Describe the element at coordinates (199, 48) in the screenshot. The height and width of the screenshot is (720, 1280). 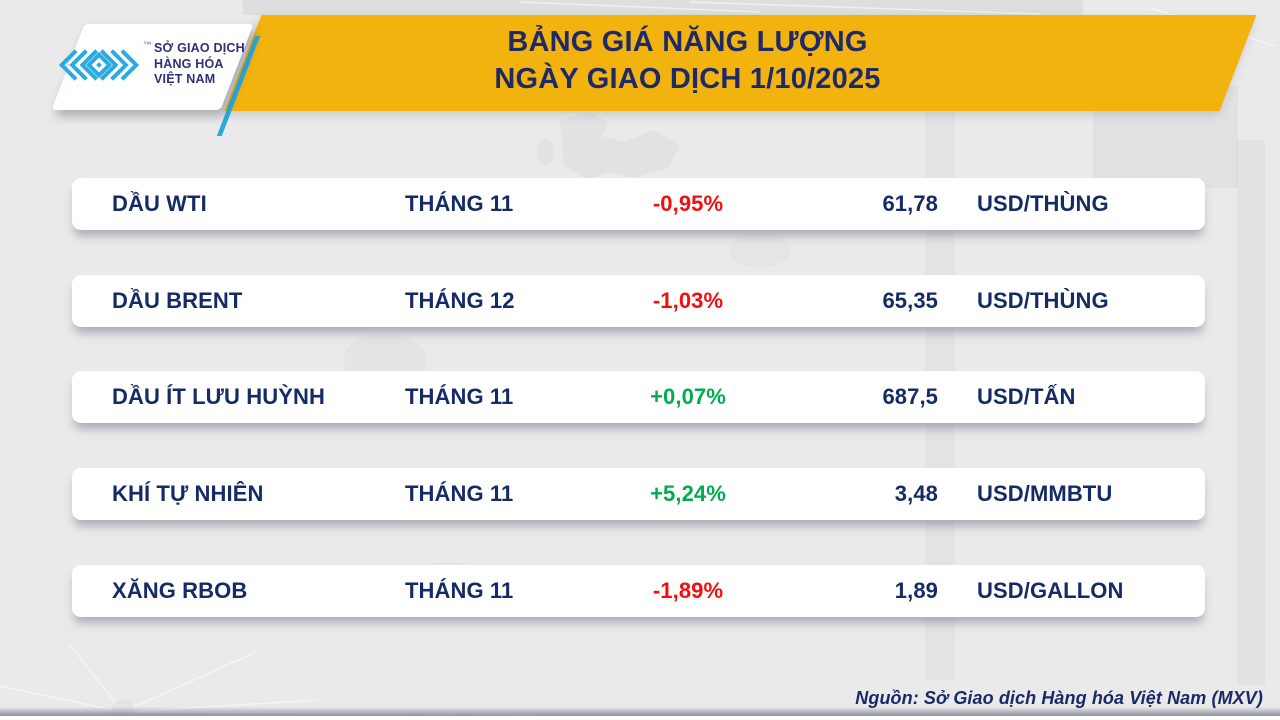
I see `logo-text-line1: SỞ GIAO DỊCH` at that location.